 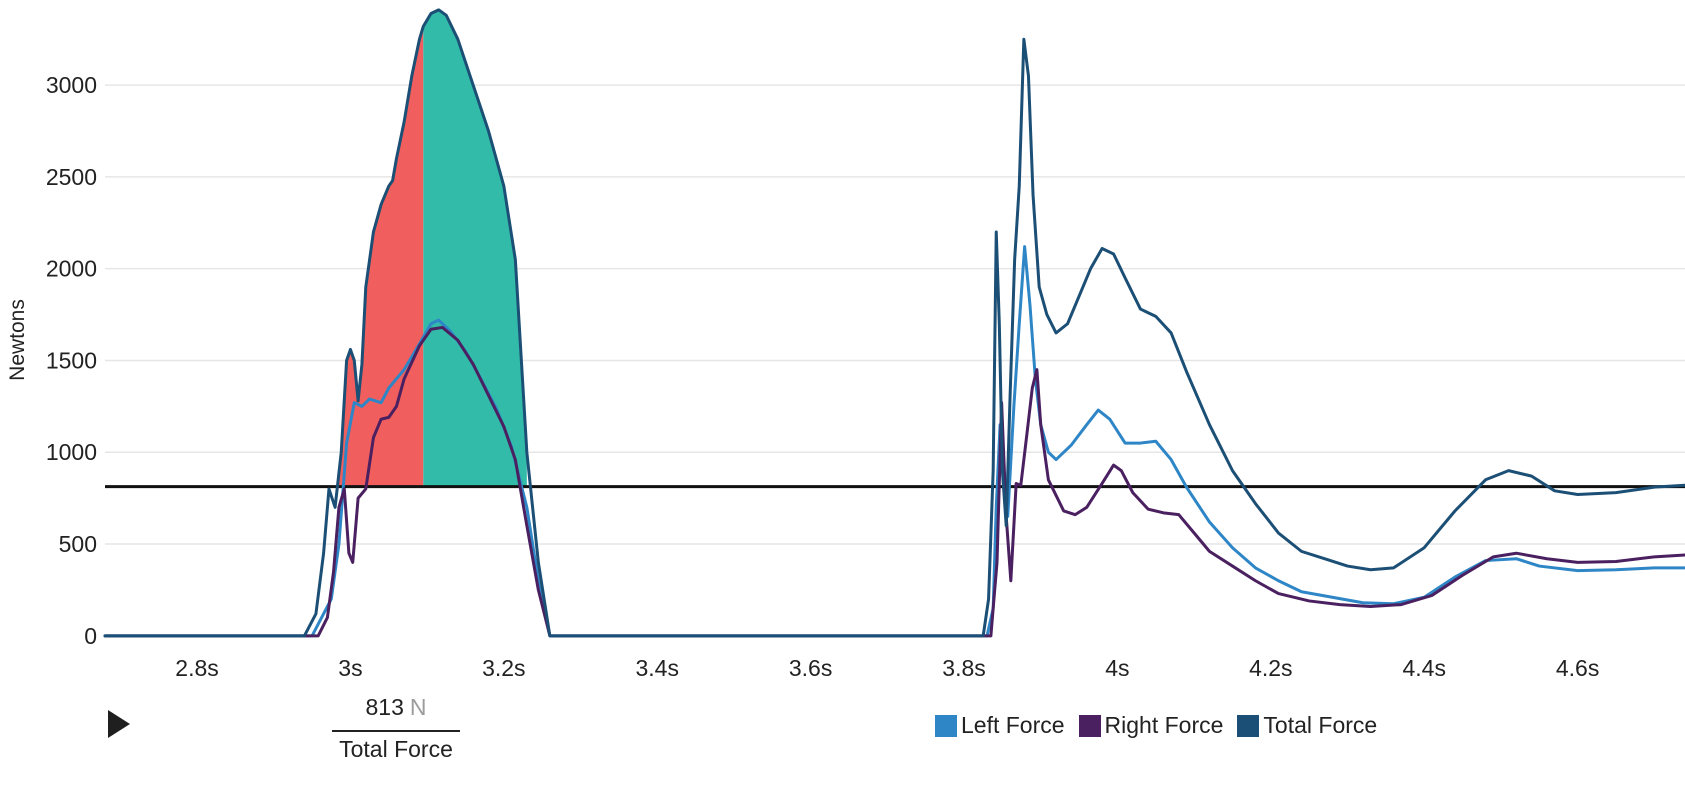 I want to click on readout-divider, so click(x=396, y=731).